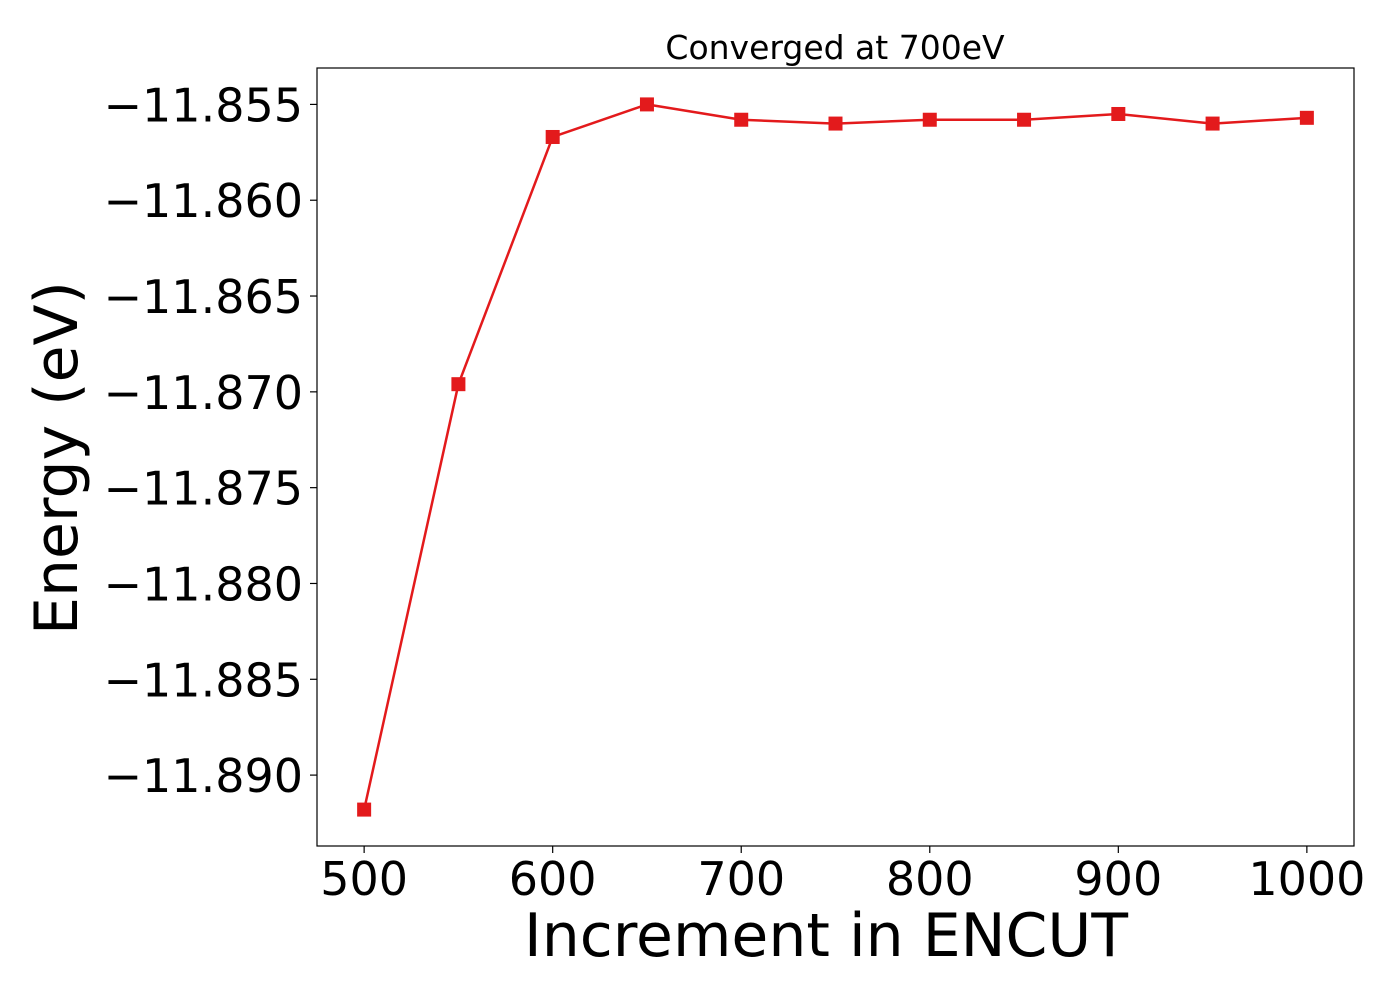 The height and width of the screenshot is (1000, 1400). What do you see at coordinates (204, 393) in the screenshot?
I see `y-tick-label: −11.870` at bounding box center [204, 393].